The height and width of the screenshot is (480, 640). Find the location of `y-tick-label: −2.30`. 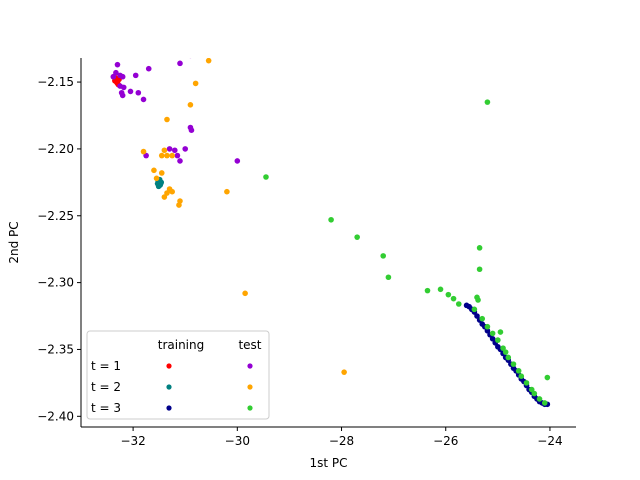

y-tick-label: −2.30 is located at coordinates (55, 283).